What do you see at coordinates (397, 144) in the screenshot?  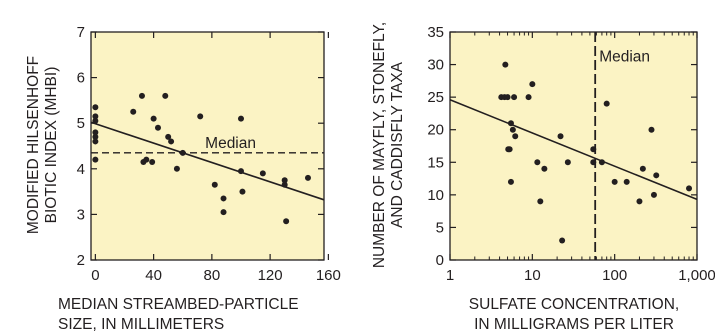 I see `right-chart-y-axis-title-line-2: AND CADDISFLY TAXA` at bounding box center [397, 144].